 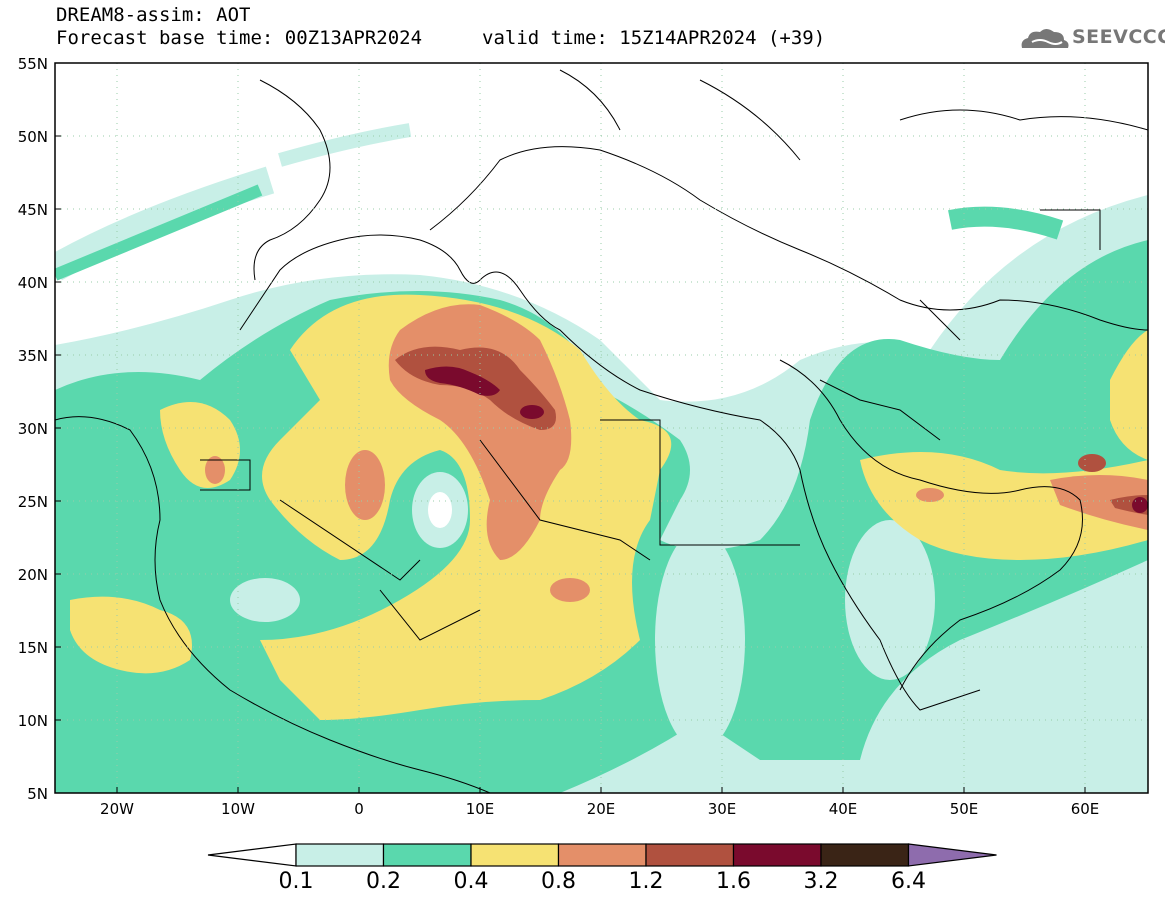 What do you see at coordinates (558, 881) in the screenshot?
I see `colorbar-level-label: 0.8` at bounding box center [558, 881].